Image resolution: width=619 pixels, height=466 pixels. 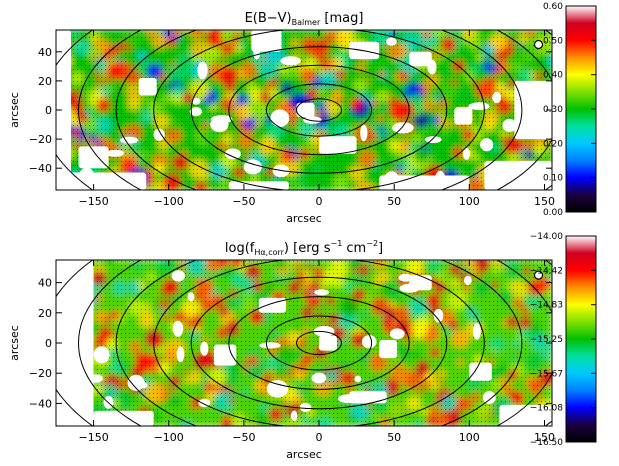 What do you see at coordinates (547, 409) in the screenshot?
I see `colorbar-tick-label: −16.08` at bounding box center [547, 409].